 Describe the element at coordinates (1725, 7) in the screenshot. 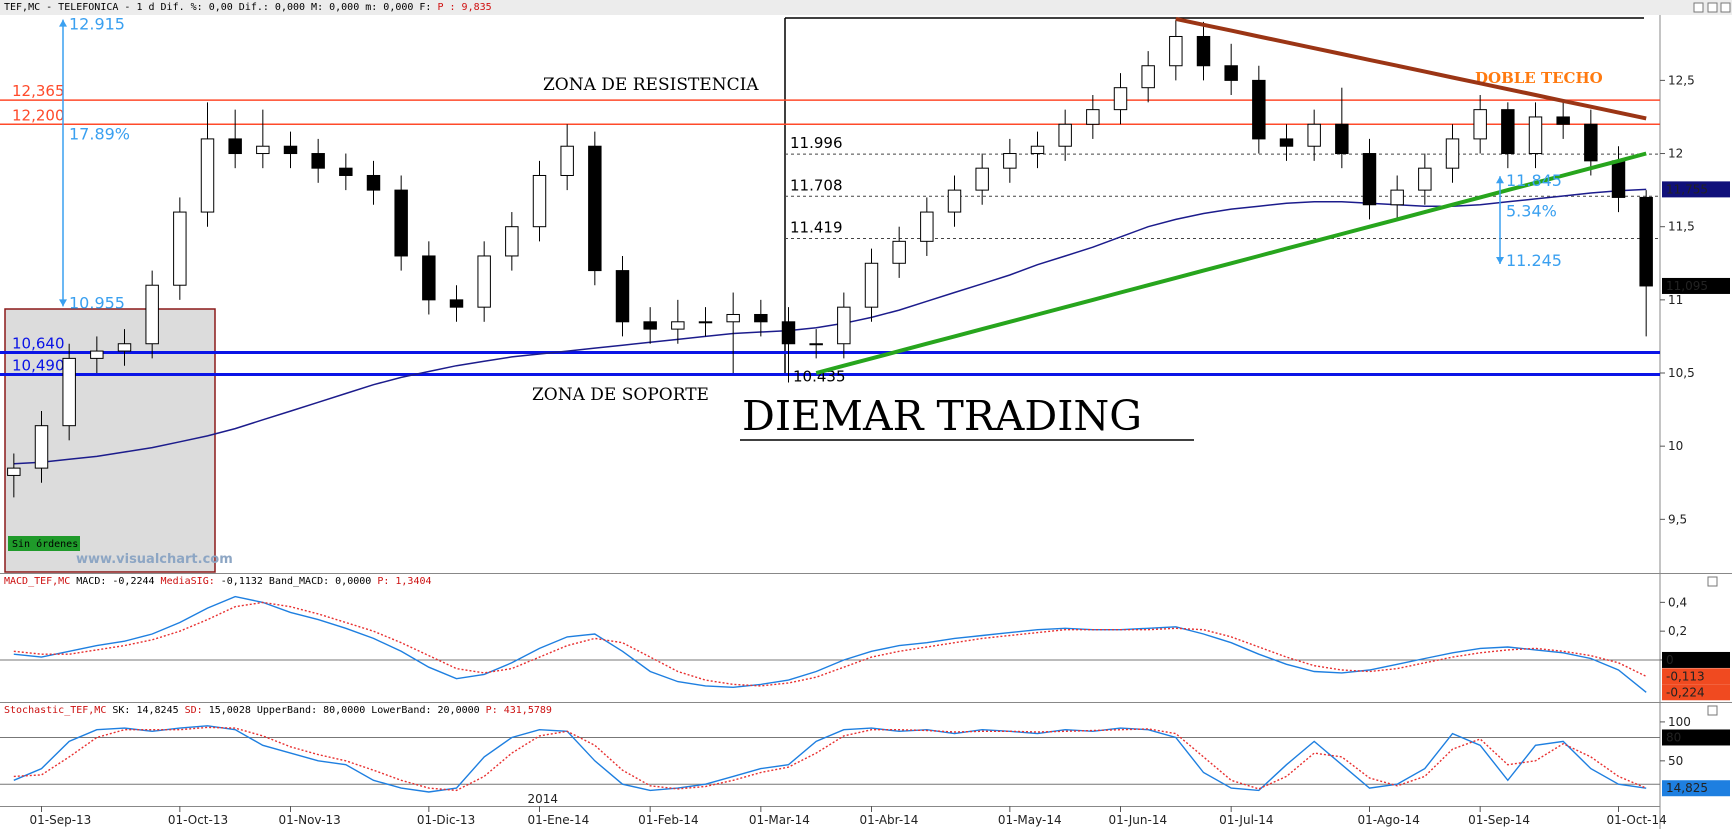

I see `close-button` at that location.